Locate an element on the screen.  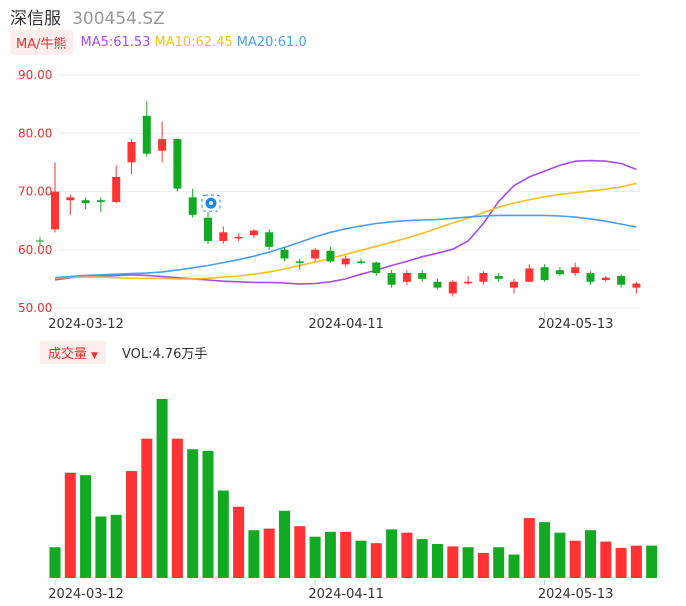
y-tick-label: 90.00 is located at coordinates (35, 75).